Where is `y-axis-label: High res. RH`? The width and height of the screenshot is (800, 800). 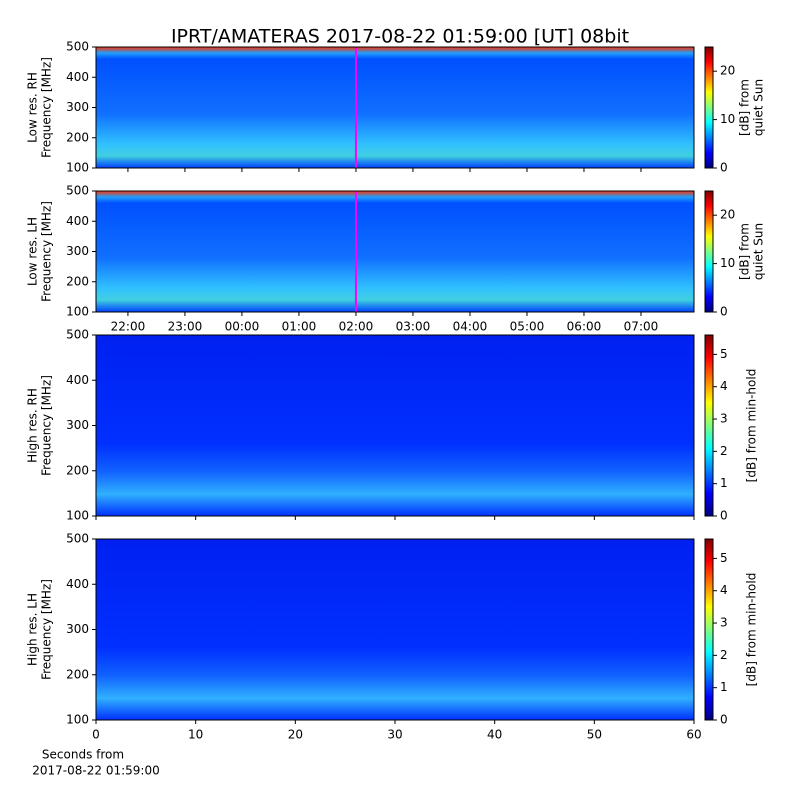 y-axis-label: High res. RH is located at coordinates (33, 425).